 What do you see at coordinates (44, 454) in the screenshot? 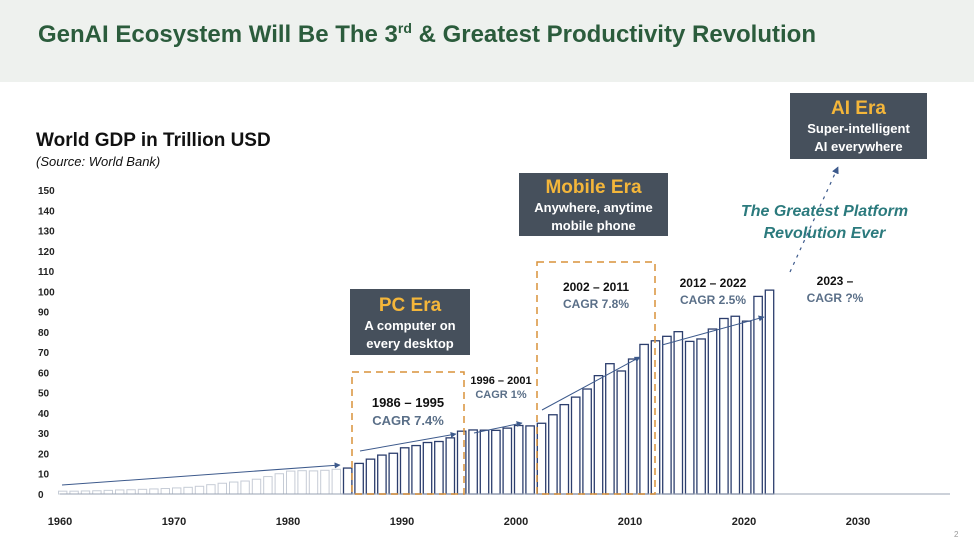
I see `y-tick-label: 20` at bounding box center [44, 454].